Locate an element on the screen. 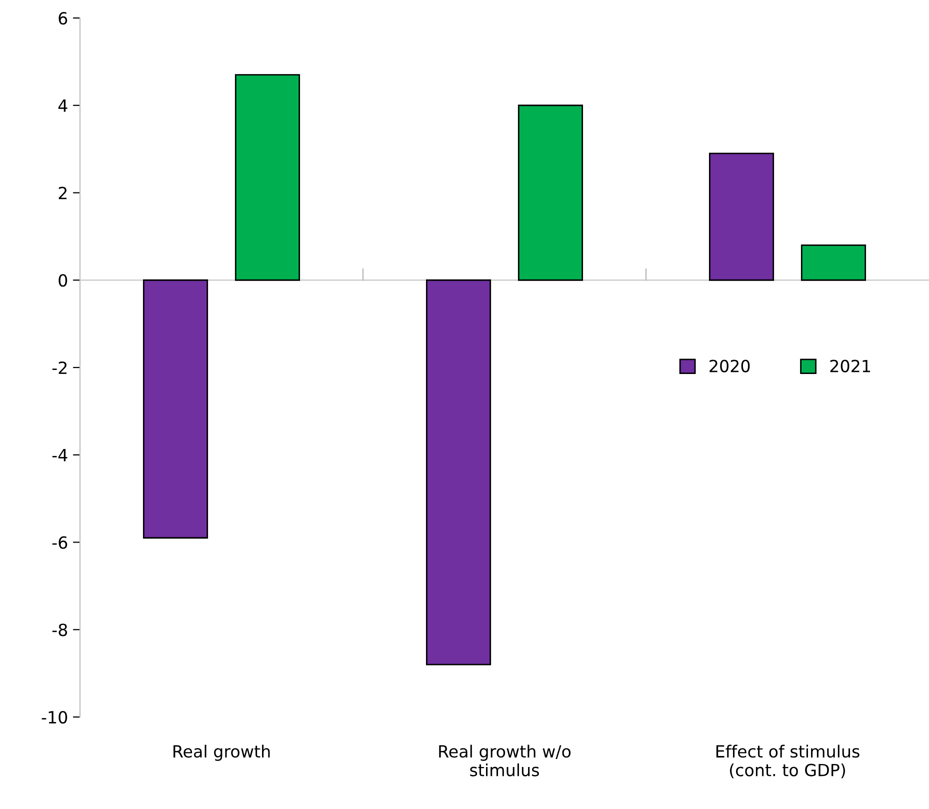  y-tick-label: -10 is located at coordinates (55, 717).